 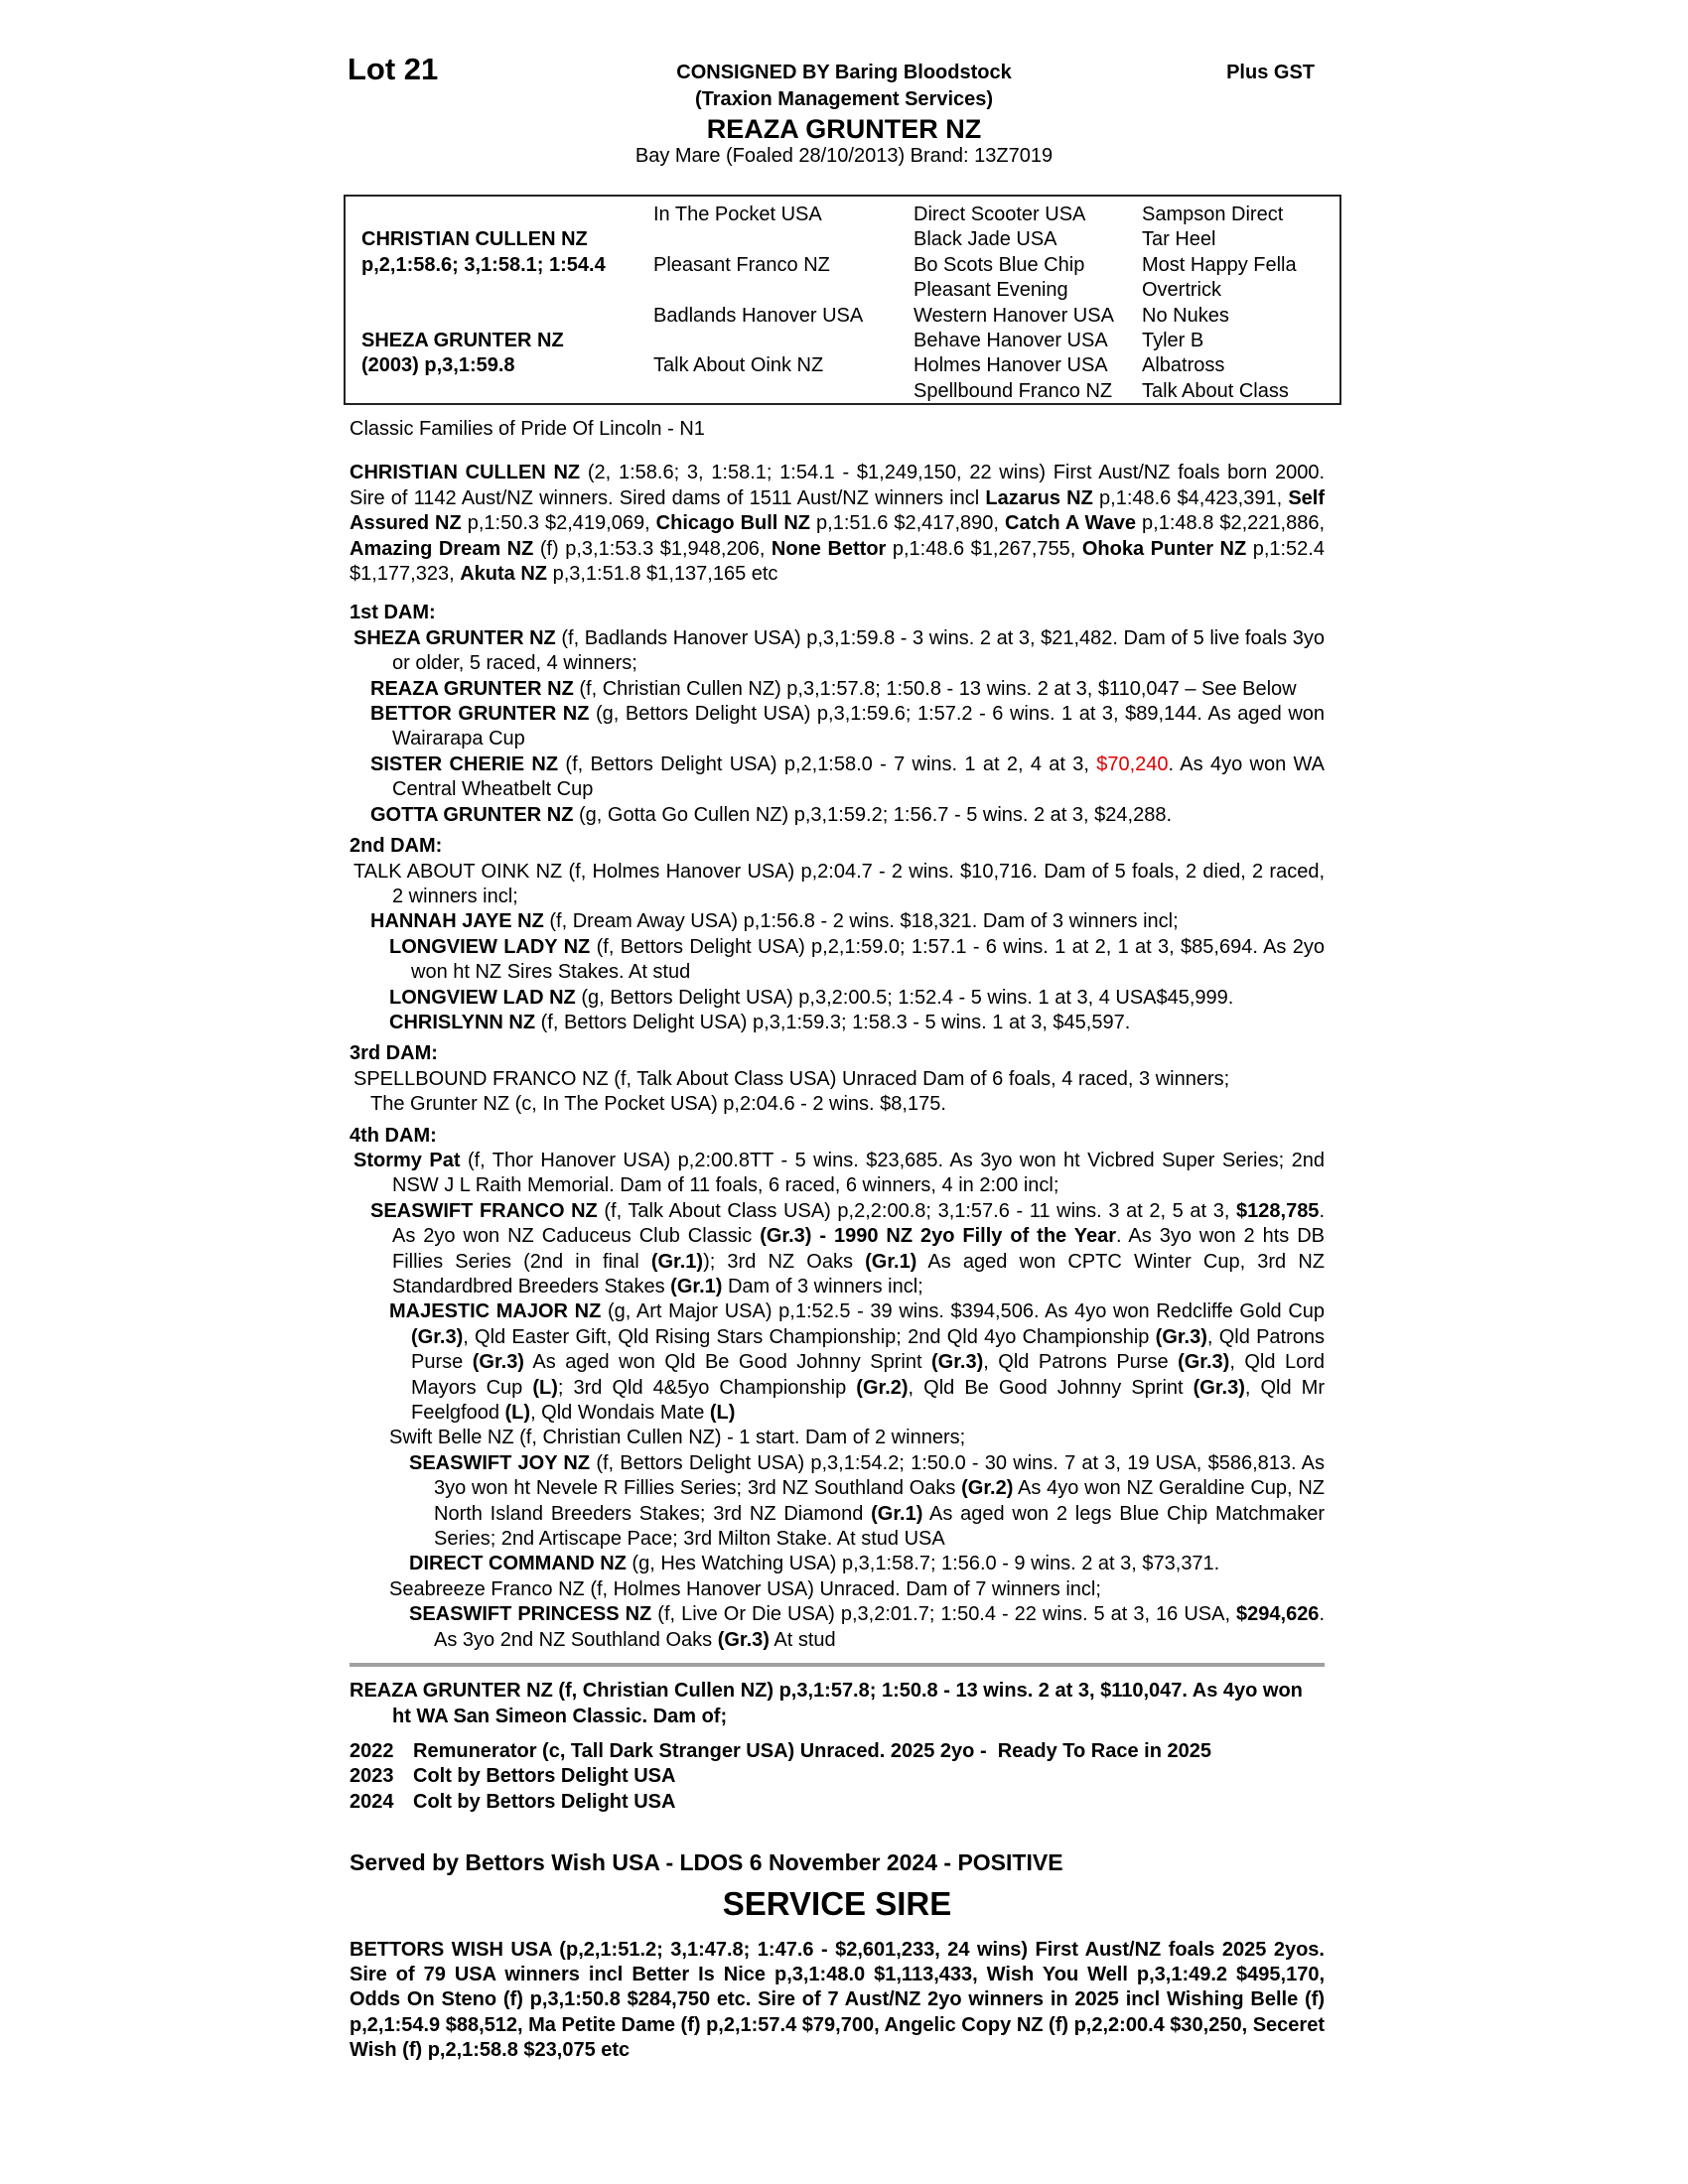 I want to click on dam-heading: 1st DAM:, so click(x=393, y=613).